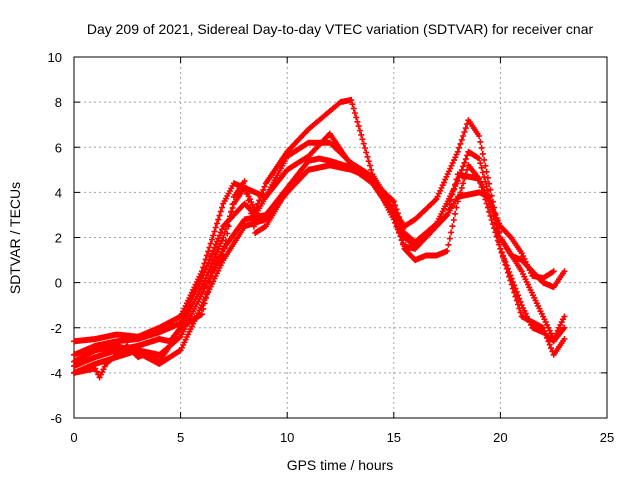 The image size is (640, 480). What do you see at coordinates (58, 192) in the screenshot?
I see `y-tick-label: 4` at bounding box center [58, 192].